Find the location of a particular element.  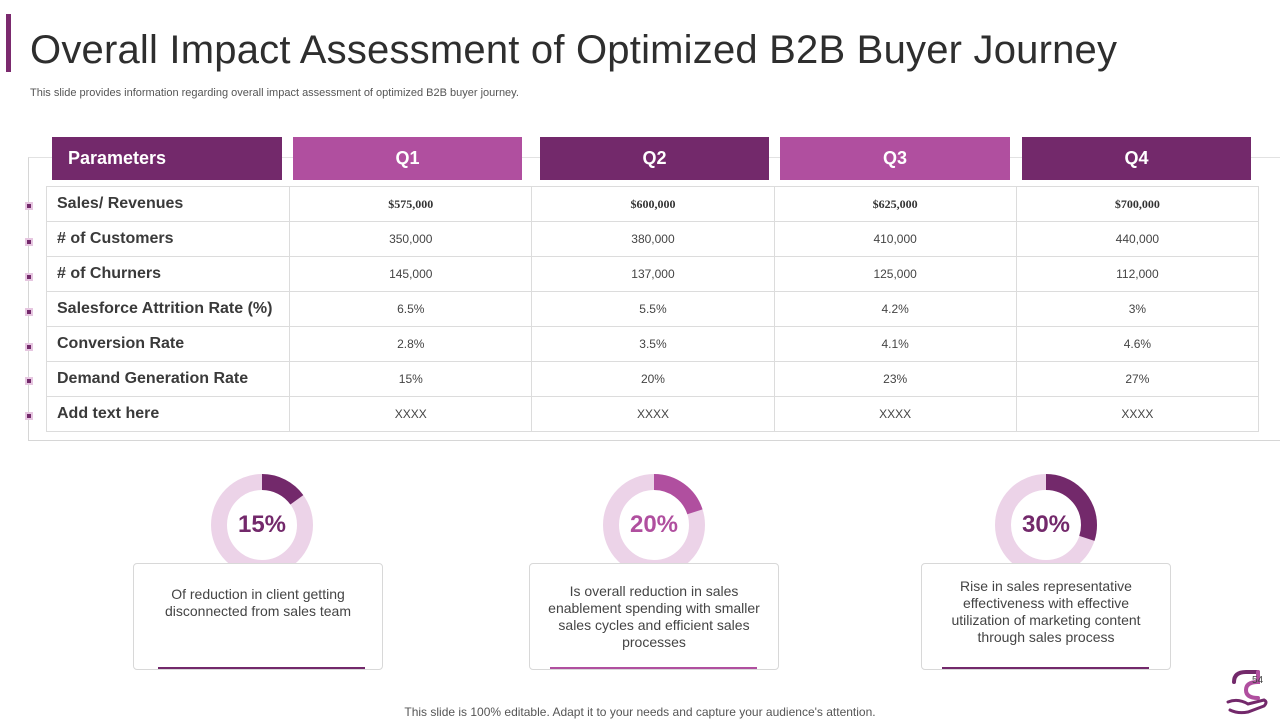

table-row: Demand Generation Rate 15% 20% 23% 27% is located at coordinates (652, 379).